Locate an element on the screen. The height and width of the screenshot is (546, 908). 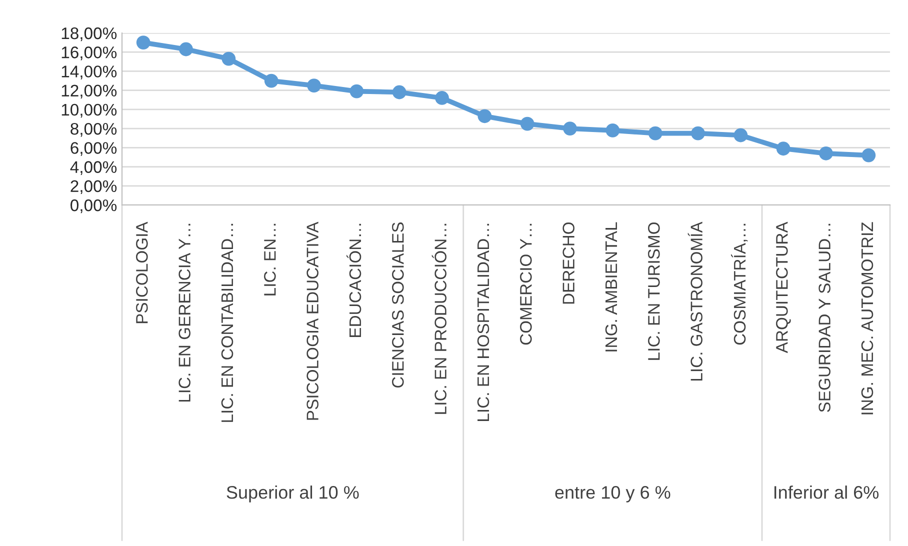
x-tick-label: LIC. EN TURISMO is located at coordinates (654, 291).